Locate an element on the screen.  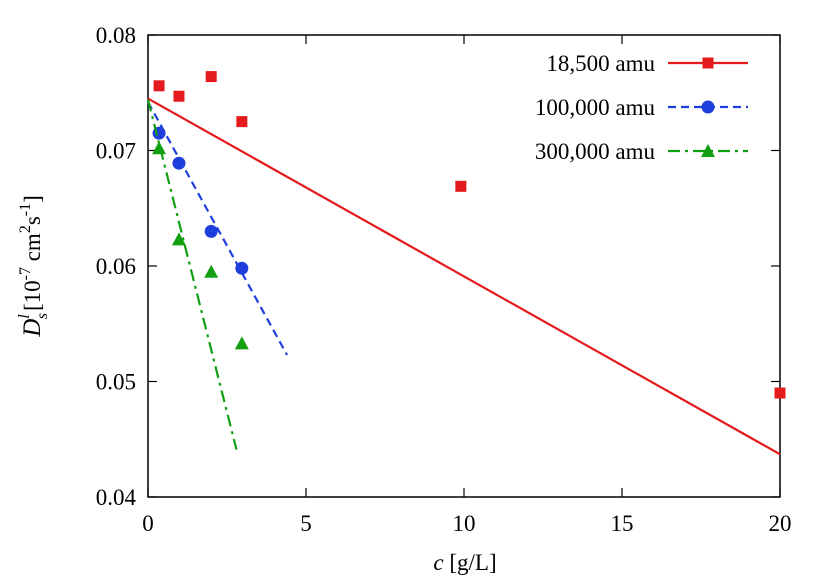
y-label-part: ] is located at coordinates (32, 199).